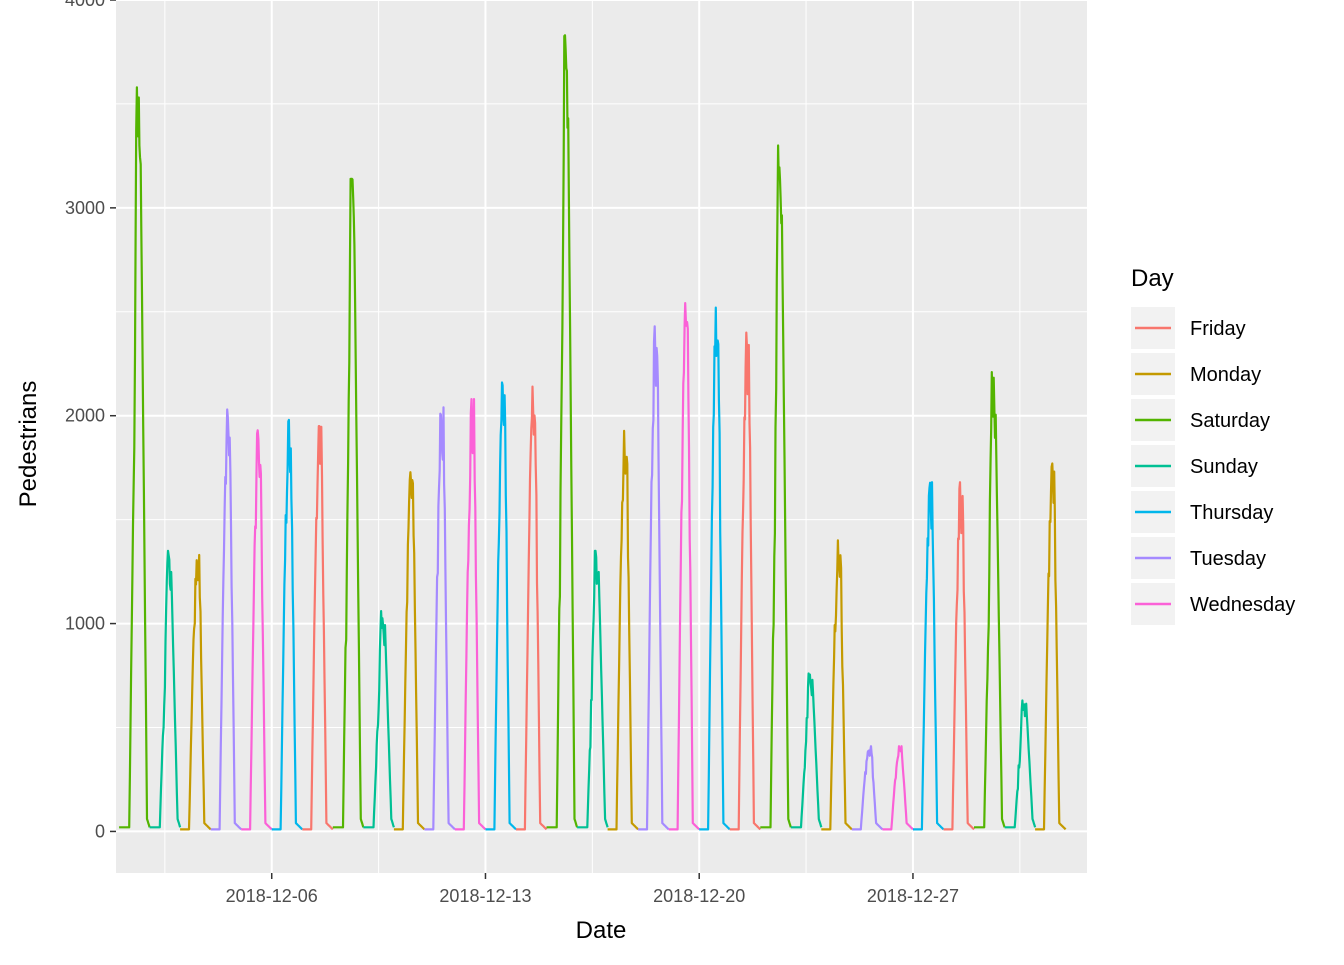 This screenshot has width=1344, height=965. What do you see at coordinates (85, 624) in the screenshot?
I see `y-tick-label: 1000` at bounding box center [85, 624].